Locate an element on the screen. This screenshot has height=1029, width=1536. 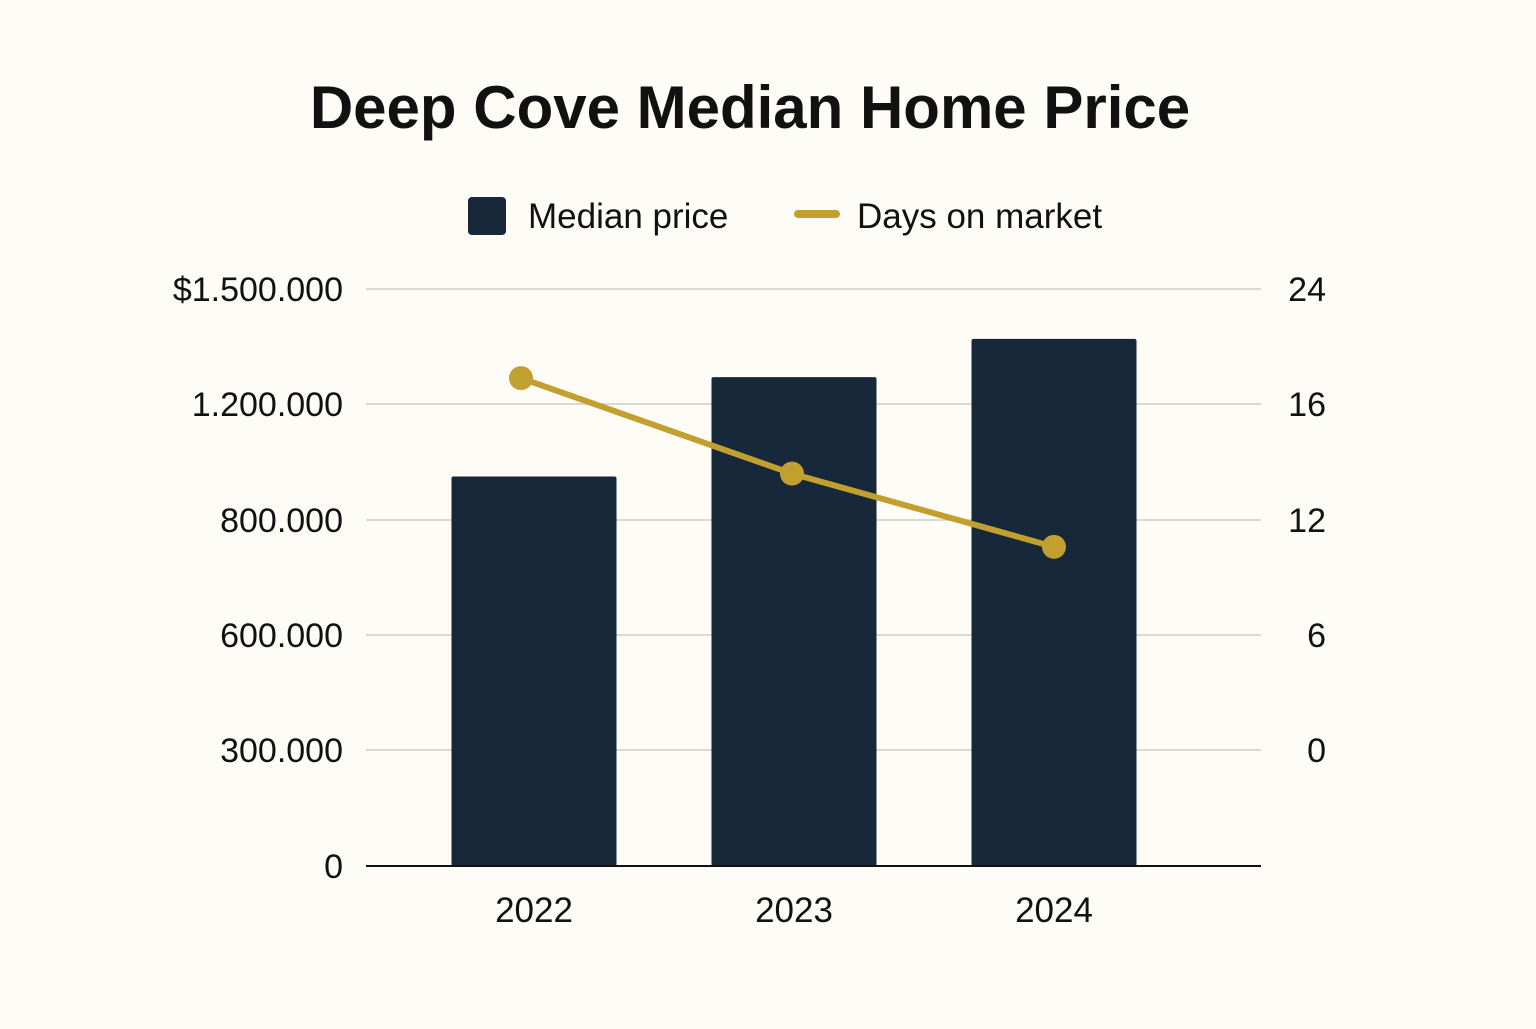
point-days-on-market-2024 is located at coordinates (1054, 546).